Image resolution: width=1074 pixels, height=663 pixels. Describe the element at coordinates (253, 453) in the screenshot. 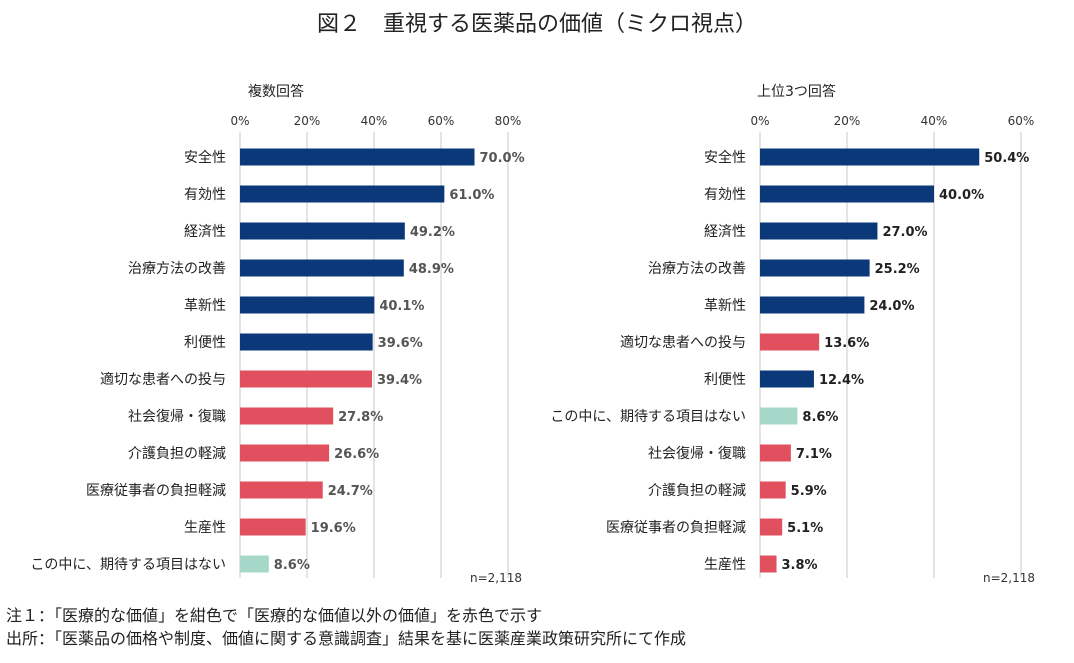

I see `bar-row: 介護負担の軽減 26.6%` at that location.